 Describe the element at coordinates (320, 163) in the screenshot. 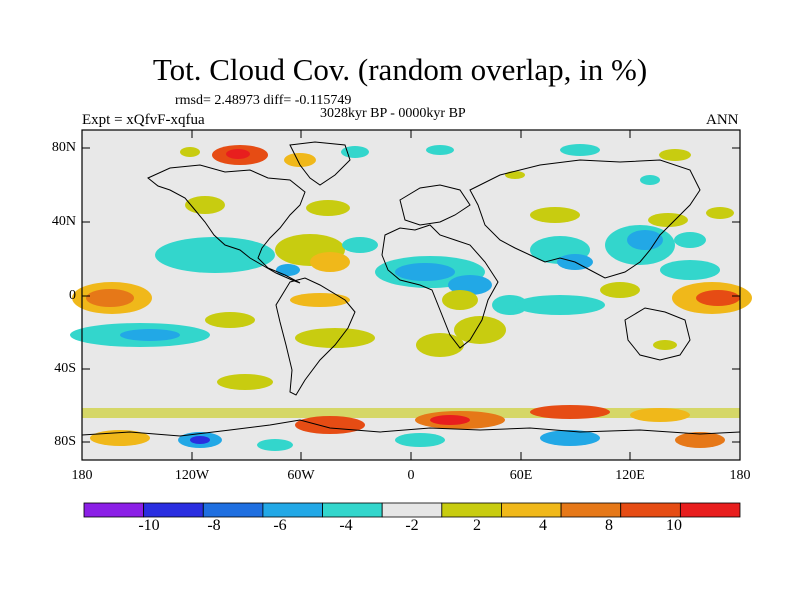

I see `coastline-greenland` at that location.